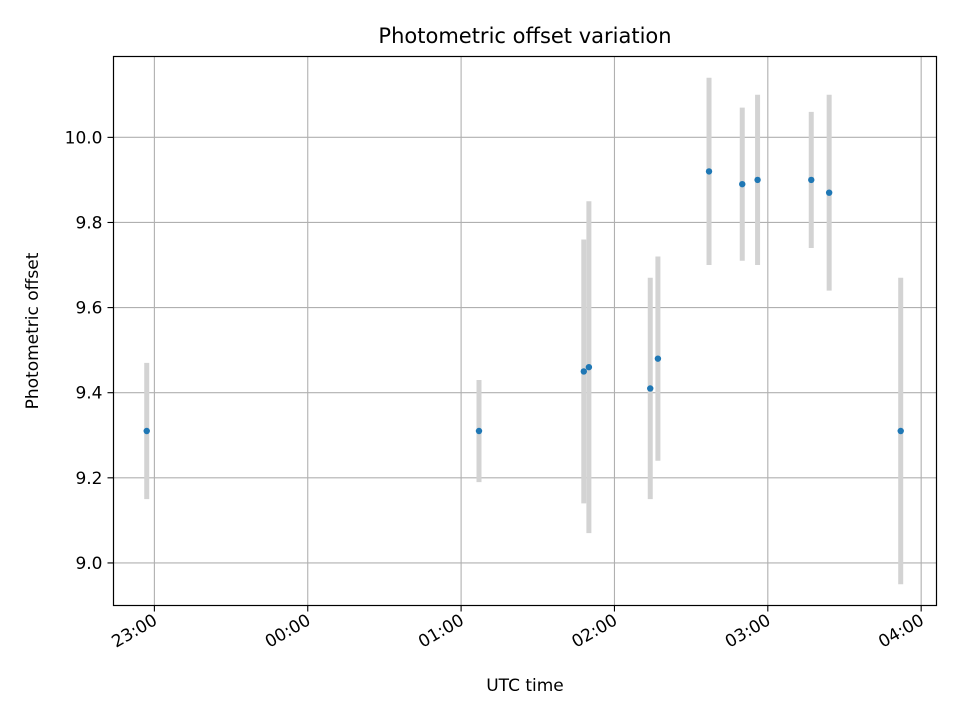 This screenshot has width=960, height=720. Describe the element at coordinates (88, 394) in the screenshot. I see `y-tick-label: 9.4` at that location.